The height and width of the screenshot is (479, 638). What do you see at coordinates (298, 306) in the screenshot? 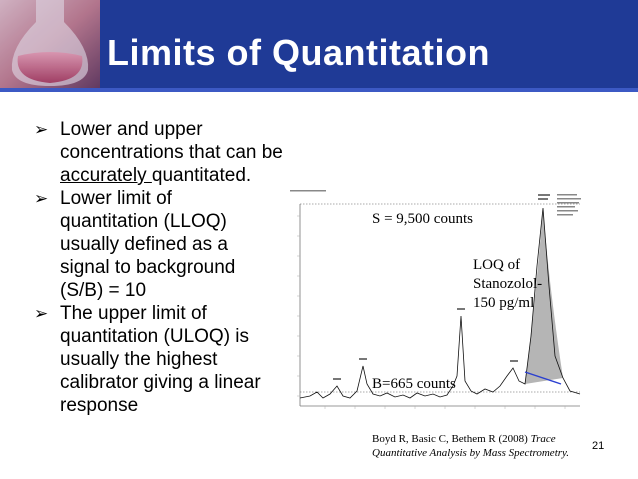
I see `y-axis-ticks` at bounding box center [298, 306].